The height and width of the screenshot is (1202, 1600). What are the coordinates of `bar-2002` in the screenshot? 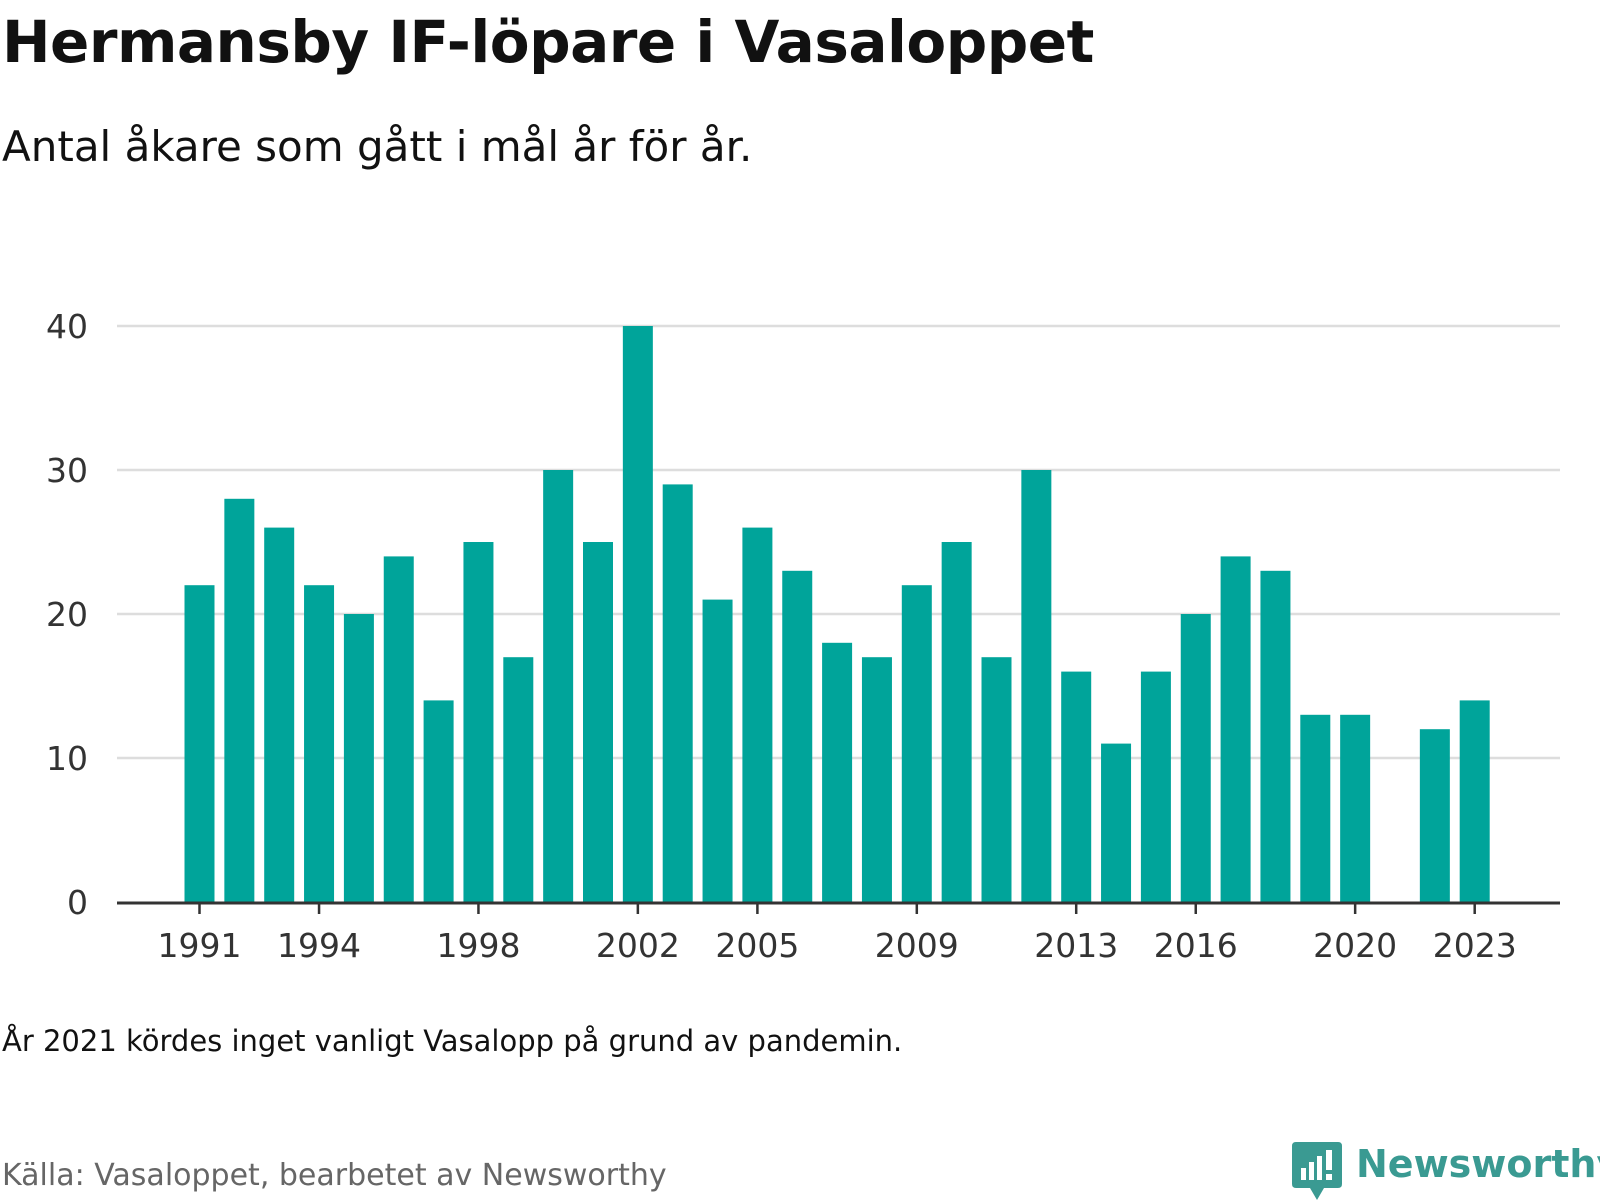 It's located at (637, 614).